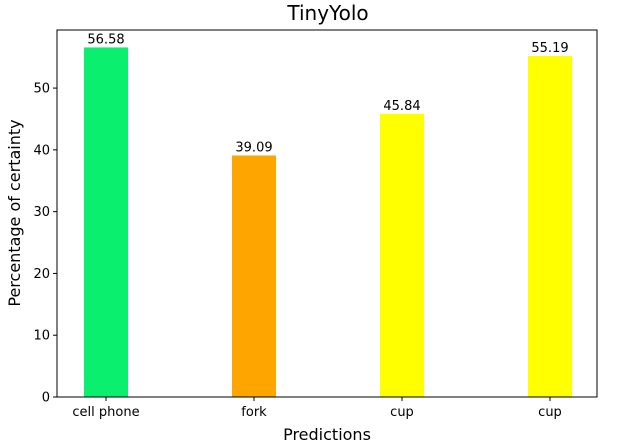 The height and width of the screenshot is (447, 621). What do you see at coordinates (550, 412) in the screenshot?
I see `x-tick-label-3: cup` at bounding box center [550, 412].